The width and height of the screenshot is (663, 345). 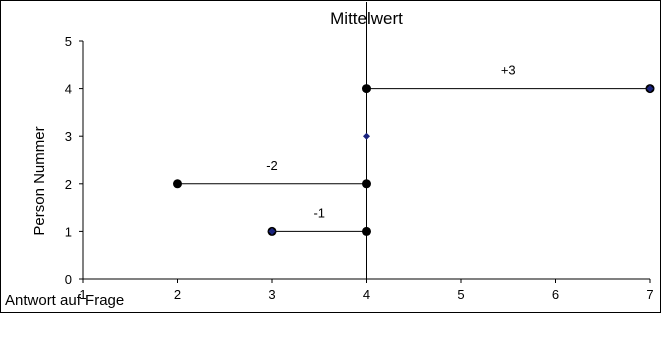 I want to click on deviation-label: -1, so click(x=319, y=212).